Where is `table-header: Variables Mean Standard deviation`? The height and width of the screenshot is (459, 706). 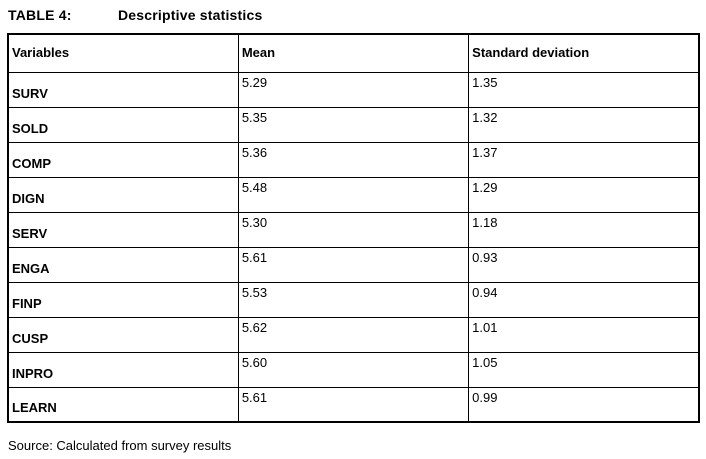
table-header: Variables Mean Standard deviation is located at coordinates (353, 53).